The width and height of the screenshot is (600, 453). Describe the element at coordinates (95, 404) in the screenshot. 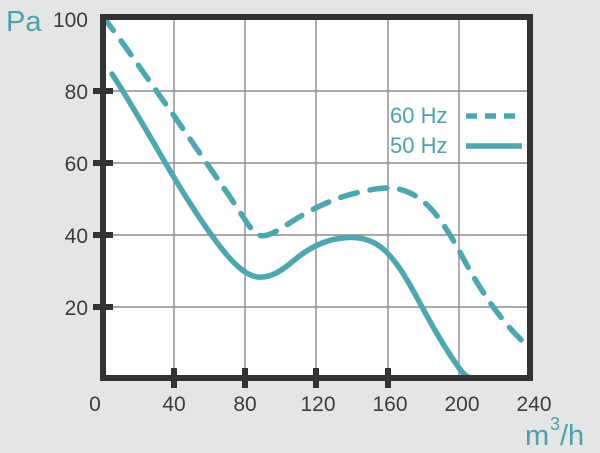

I see `xtick-label-0: 0` at that location.